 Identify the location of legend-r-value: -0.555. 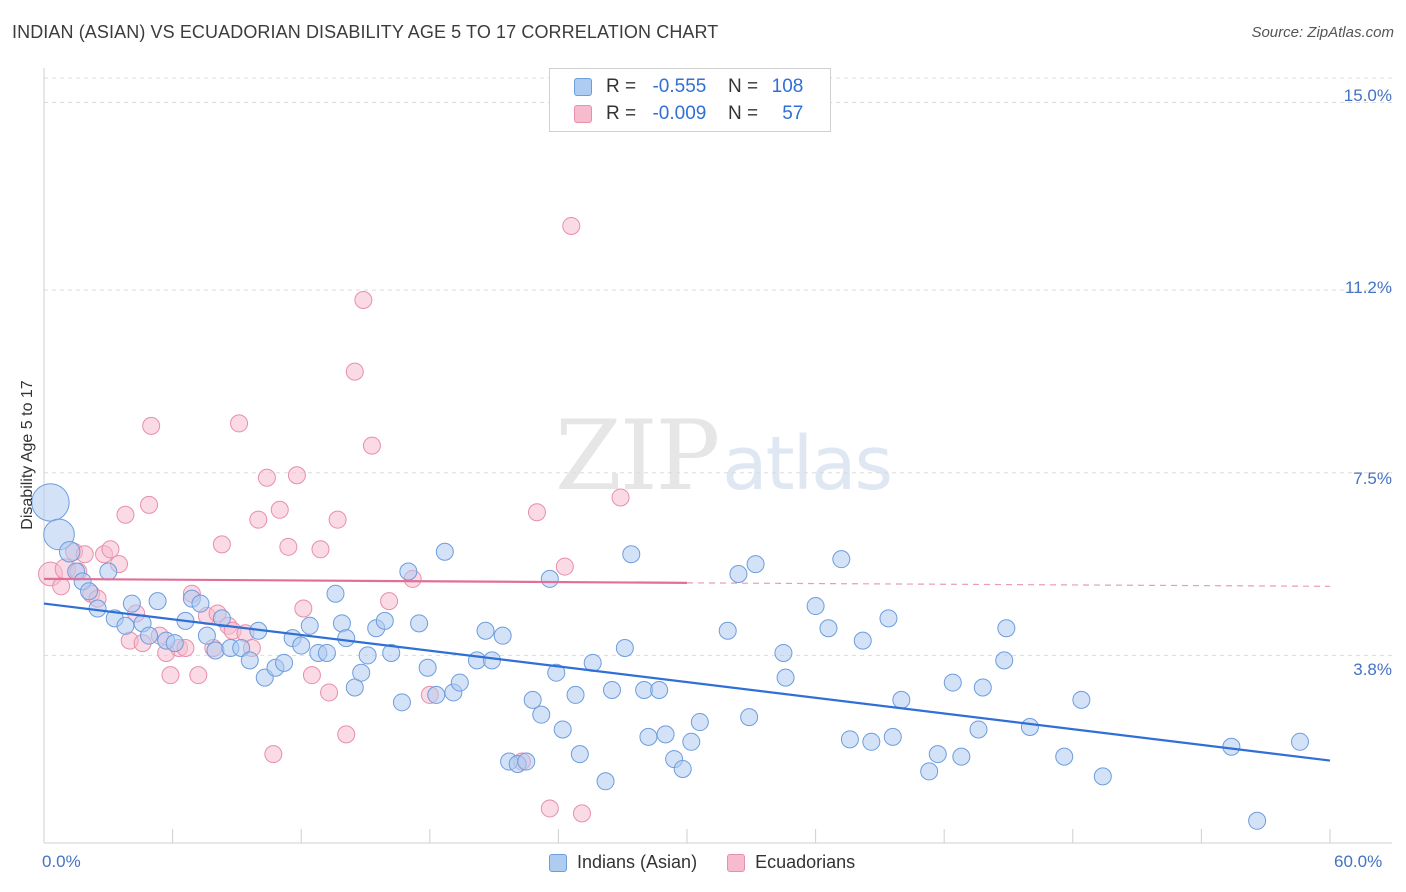
(679, 86).